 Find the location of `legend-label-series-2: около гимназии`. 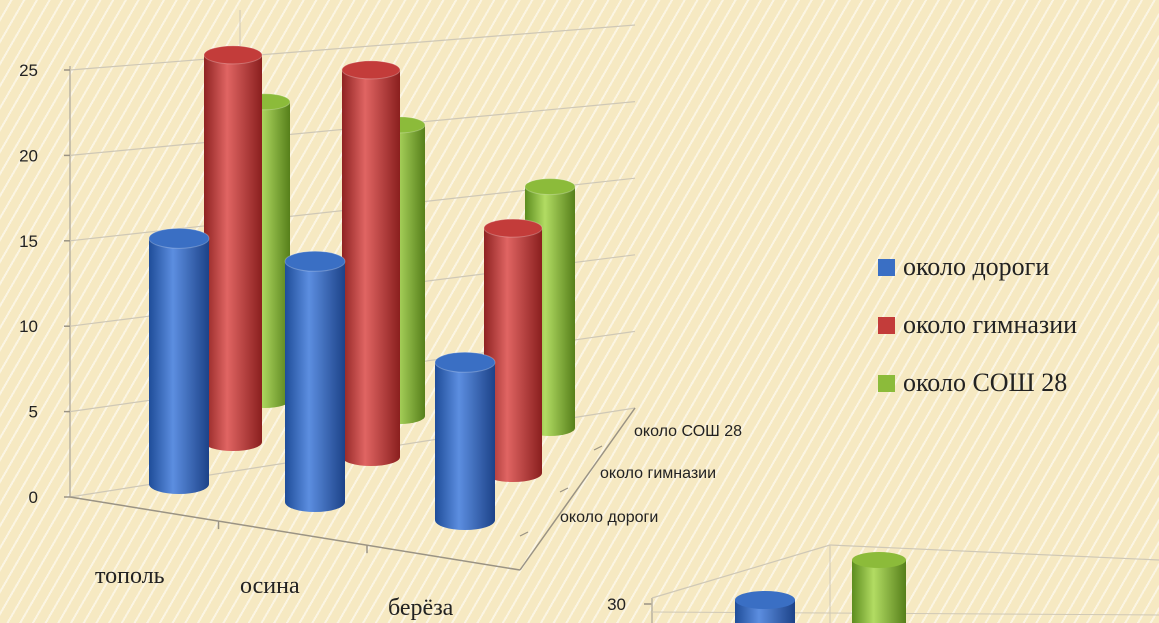

legend-label-series-2: около гимназии is located at coordinates (990, 324).